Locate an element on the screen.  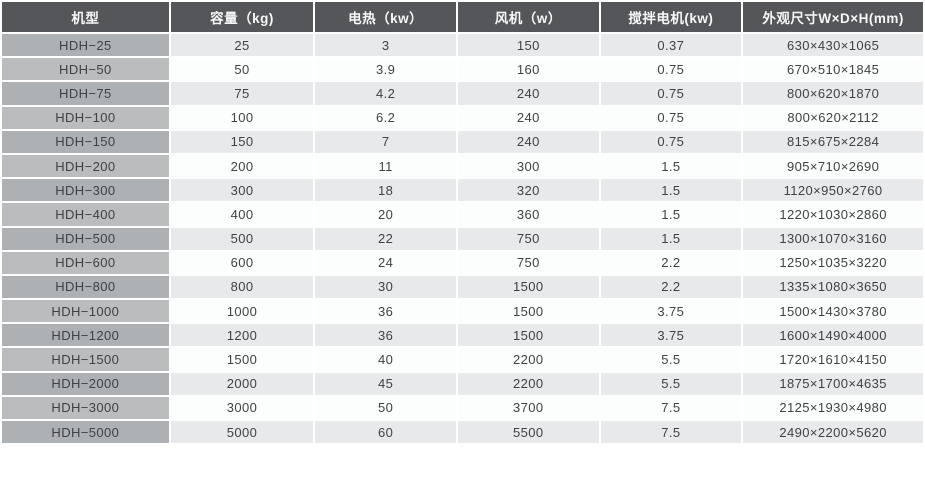
cell-fan: 360 is located at coordinates (528, 214).